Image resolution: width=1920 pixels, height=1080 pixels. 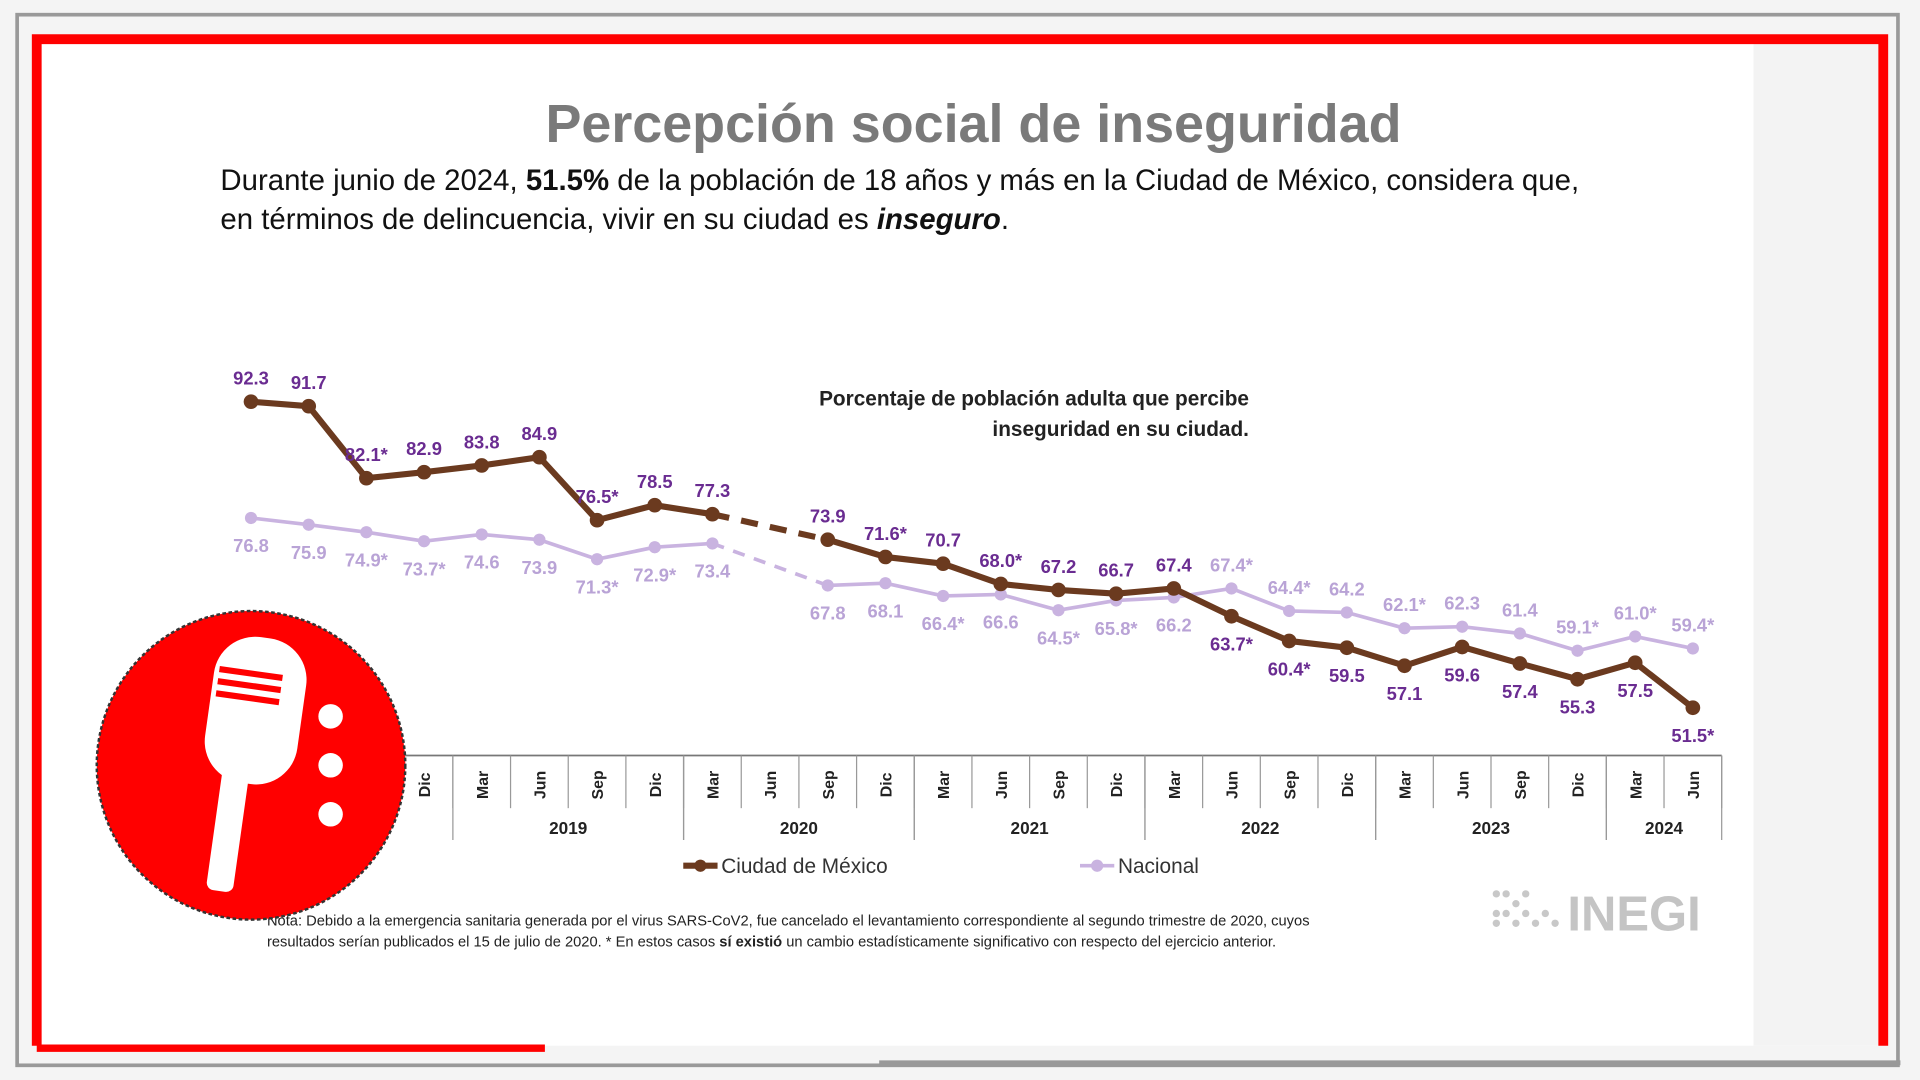 What do you see at coordinates (1818, 542) in the screenshot?
I see `side-strip` at bounding box center [1818, 542].